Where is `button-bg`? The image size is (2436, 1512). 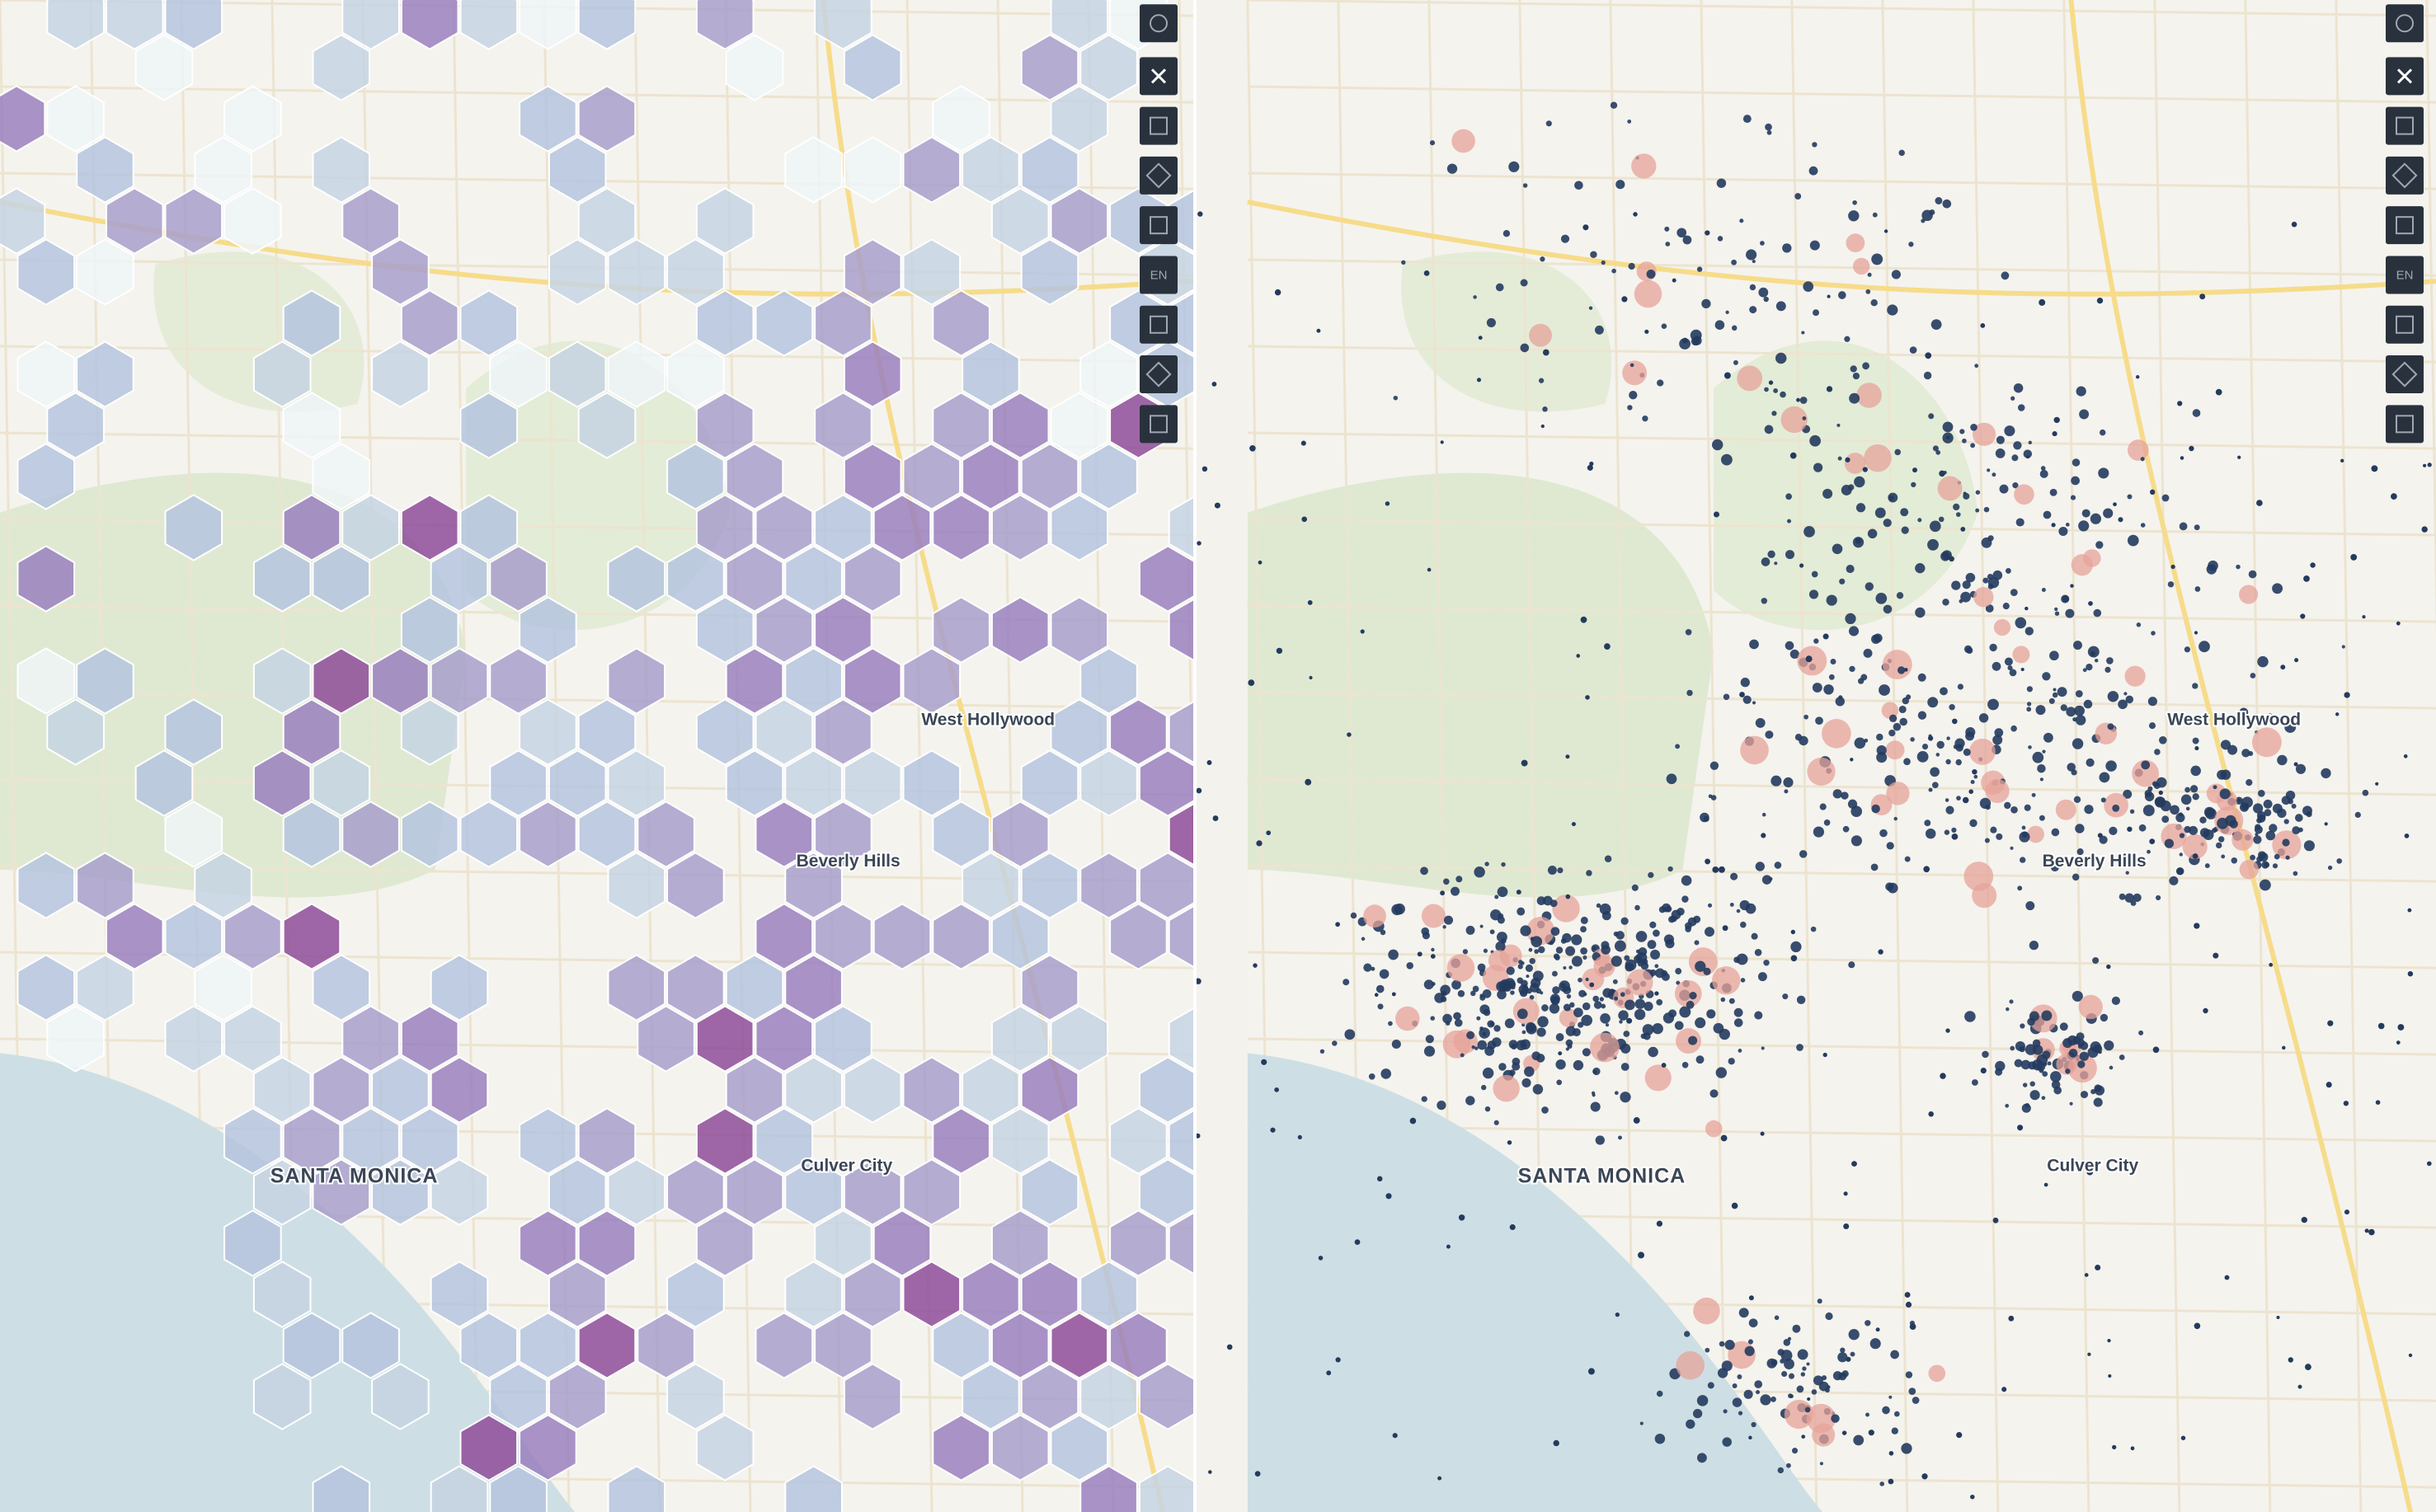
button-bg is located at coordinates (1159, 275).